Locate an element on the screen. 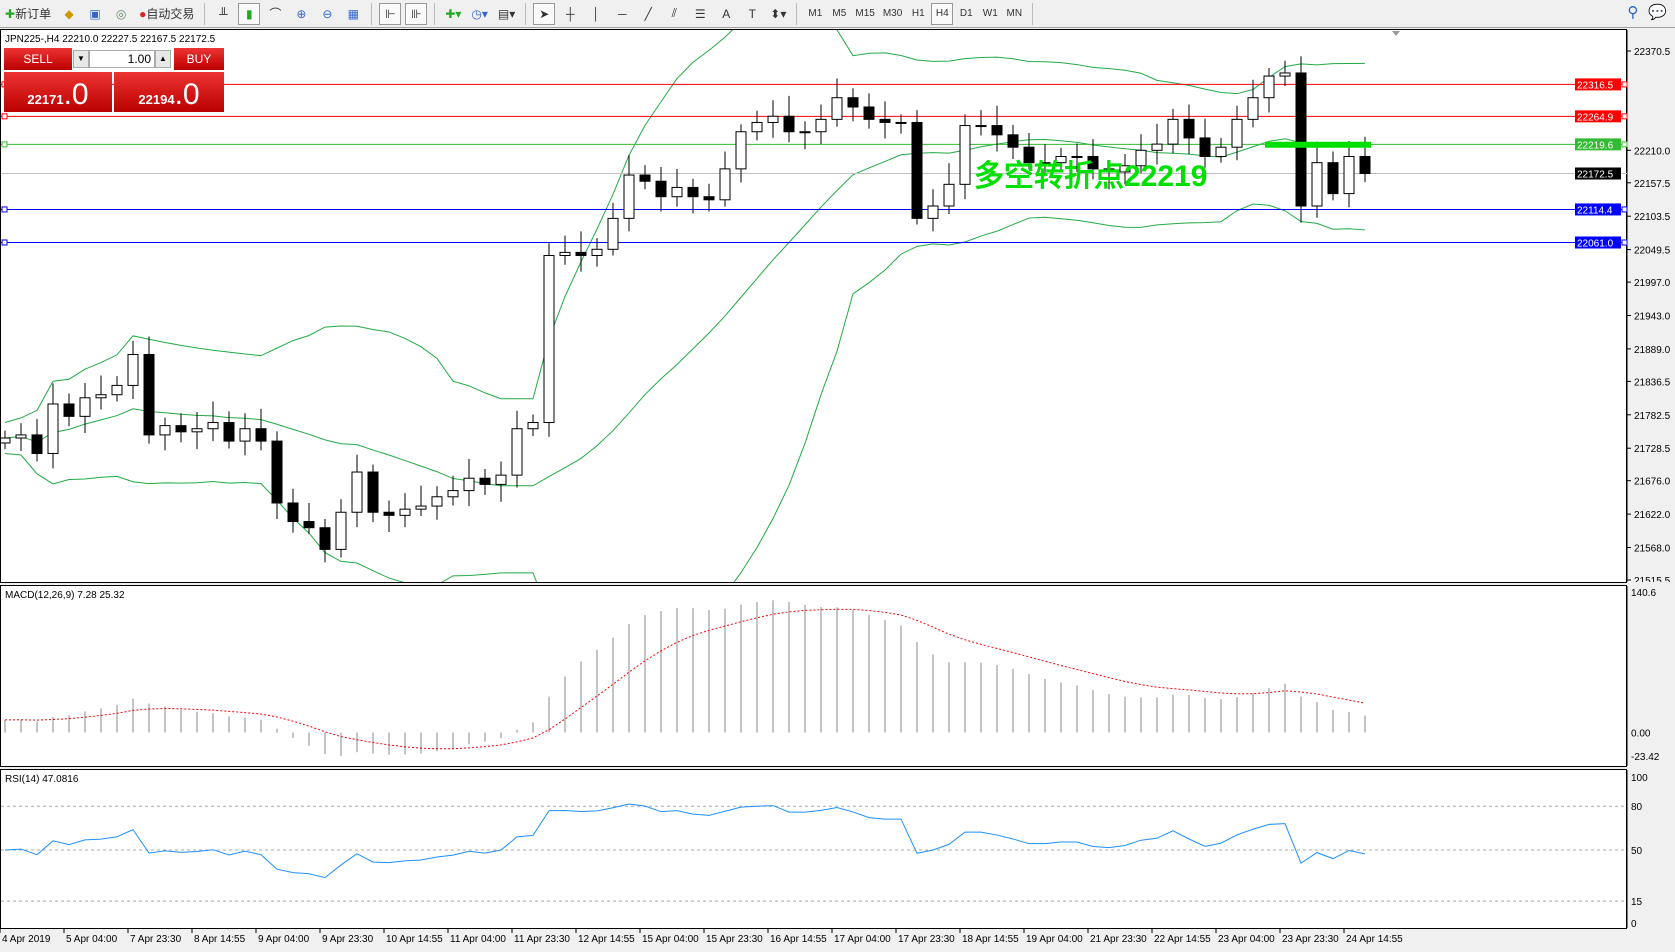 This screenshot has width=1675, height=952. timeframe-d1: D1 is located at coordinates (966, 13).